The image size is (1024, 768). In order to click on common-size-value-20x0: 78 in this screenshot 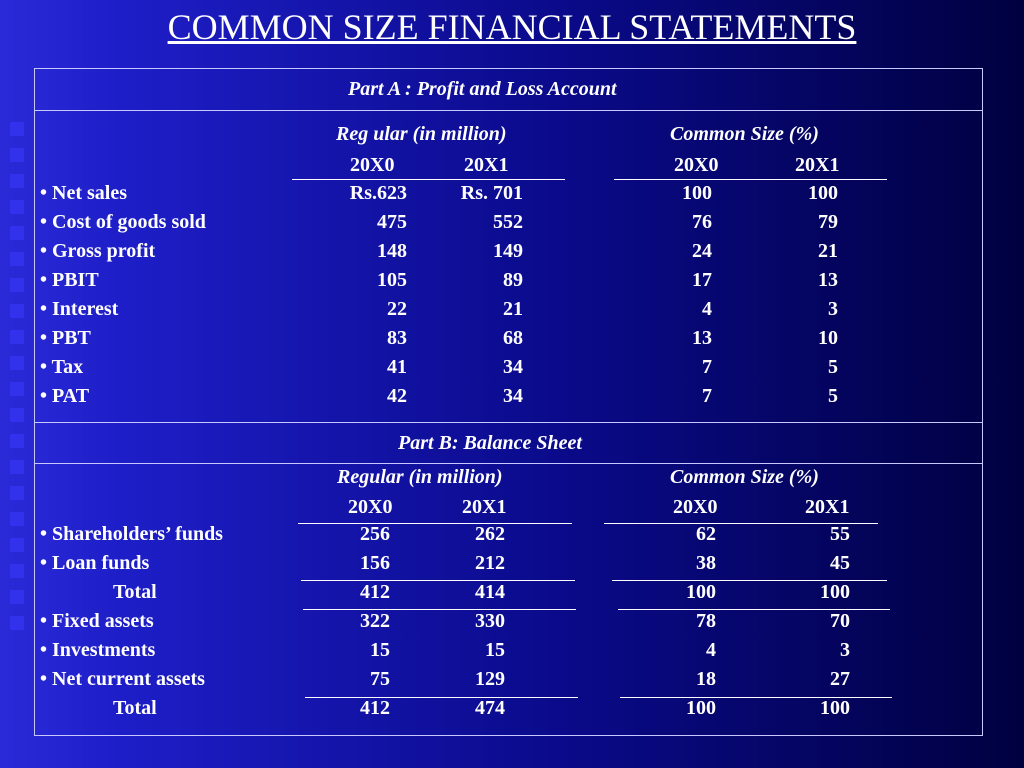, I will do `click(706, 621)`.